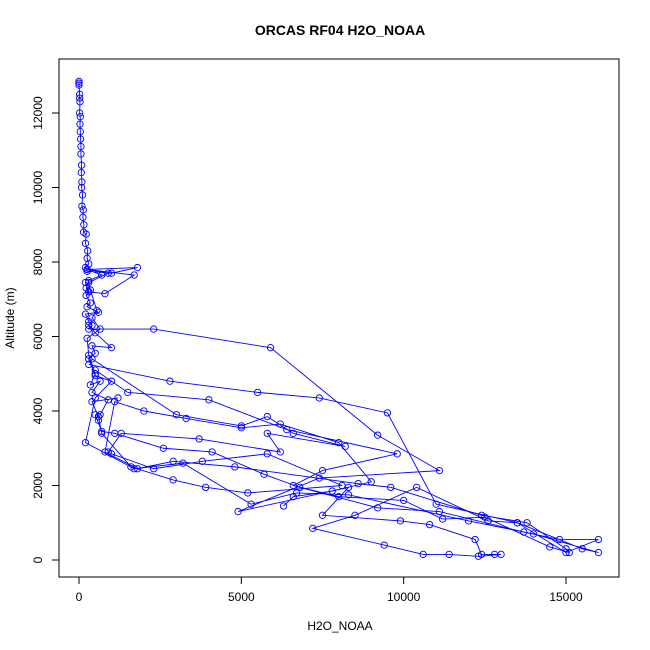 The height and width of the screenshot is (650, 650). I want to click on y-tick-label: 8000, so click(38, 261).